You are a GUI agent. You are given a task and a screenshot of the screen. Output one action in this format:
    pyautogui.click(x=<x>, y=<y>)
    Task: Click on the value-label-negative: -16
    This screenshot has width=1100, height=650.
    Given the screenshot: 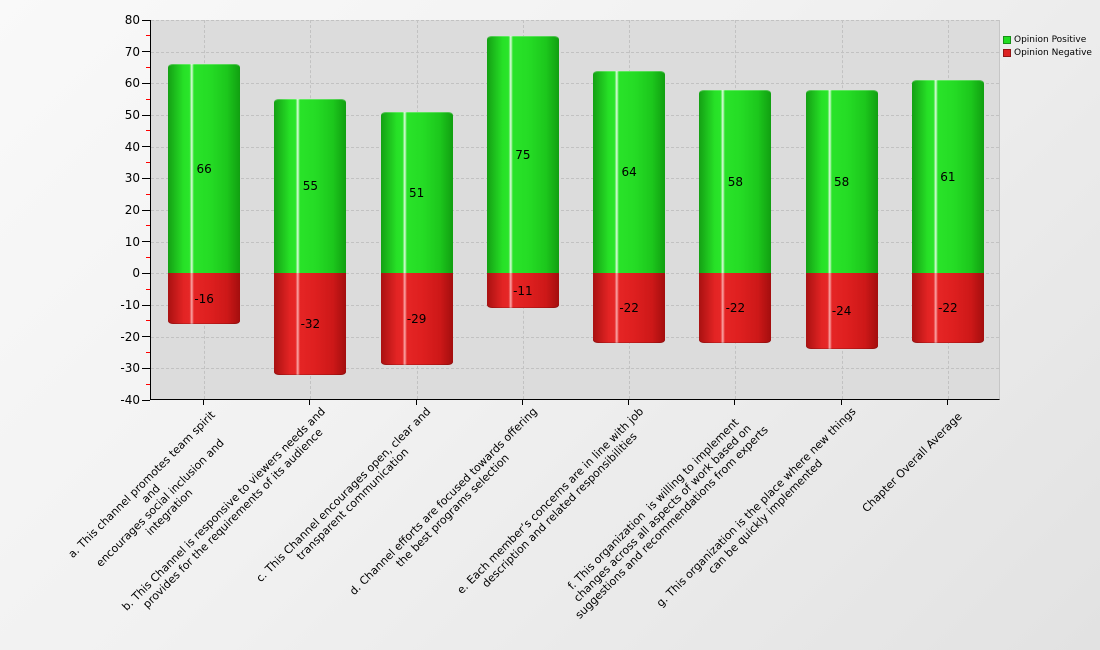 What is the action you would take?
    pyautogui.click(x=204, y=298)
    